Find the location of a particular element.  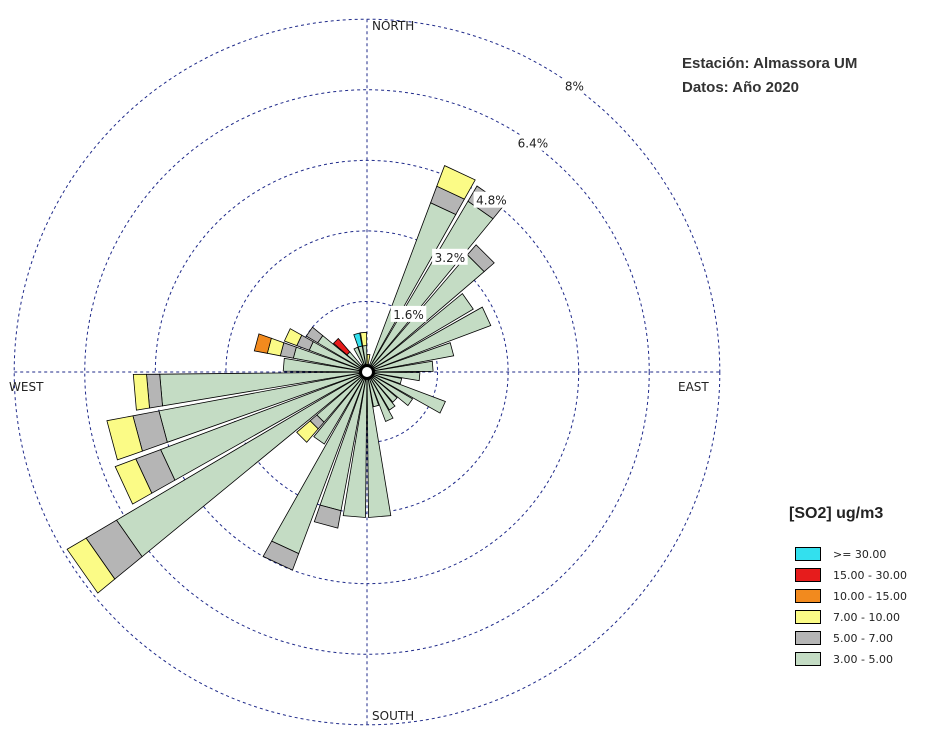

legend-item: 5.00 - 7.00 is located at coordinates (851, 638).